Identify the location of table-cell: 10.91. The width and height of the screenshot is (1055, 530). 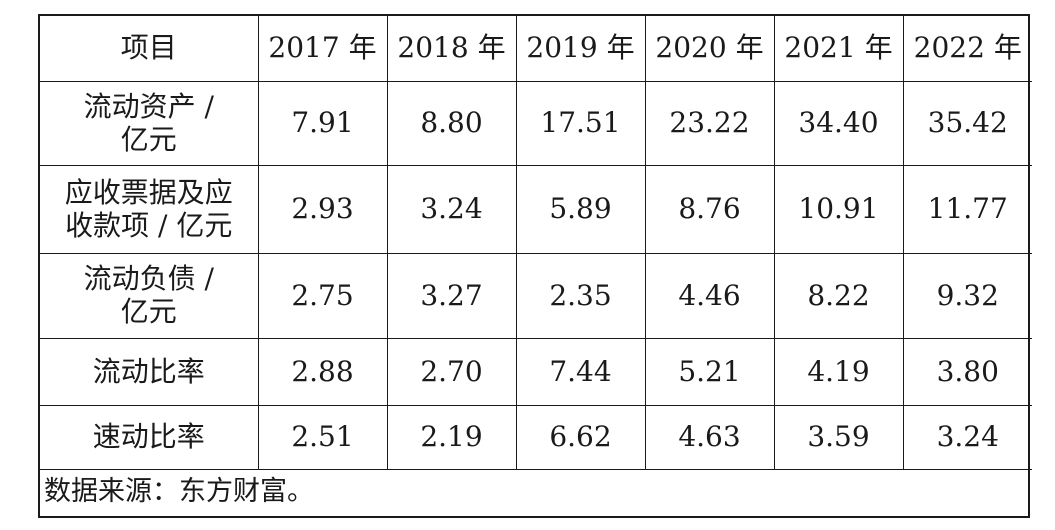
(838, 209).